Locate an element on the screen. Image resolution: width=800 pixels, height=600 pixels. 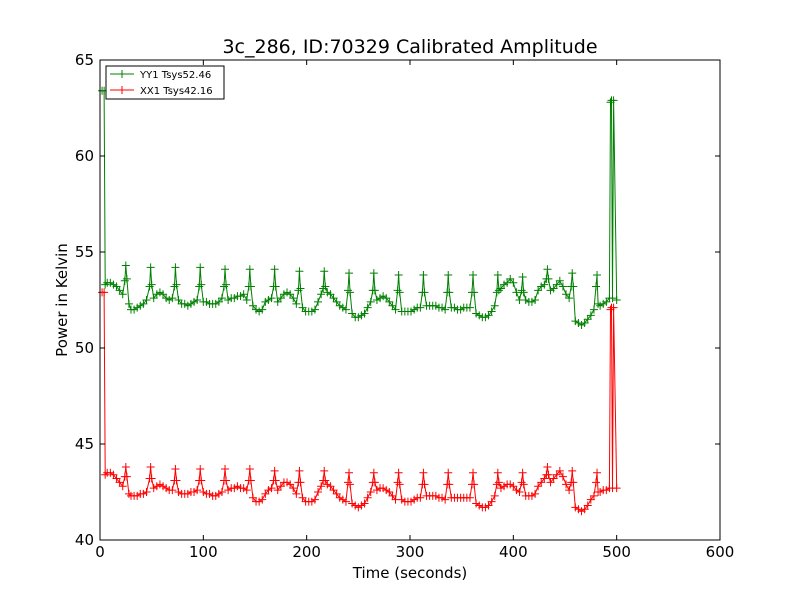
y-axis-label: Power in Kelvin is located at coordinates (62, 300).